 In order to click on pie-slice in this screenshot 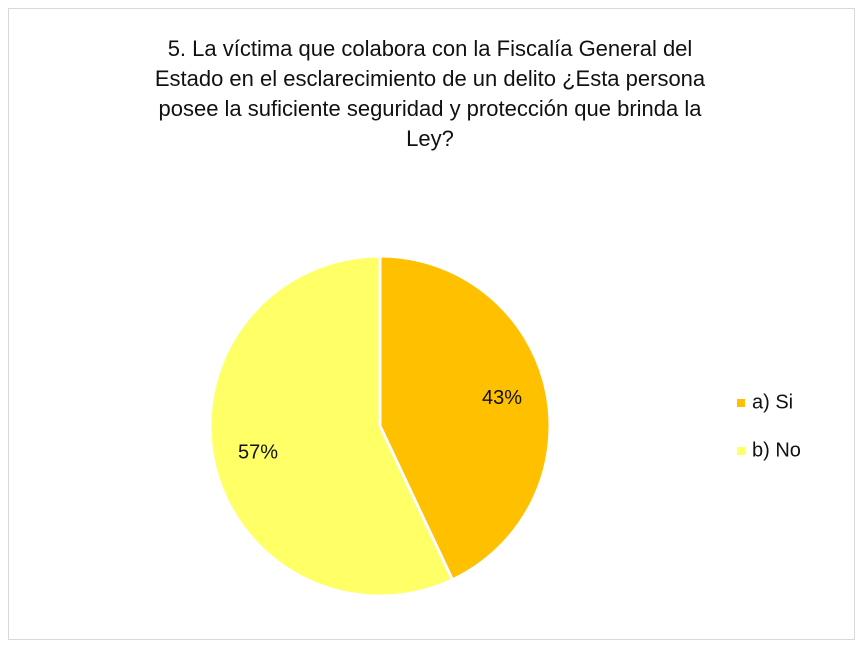, I will do `click(465, 418)`.